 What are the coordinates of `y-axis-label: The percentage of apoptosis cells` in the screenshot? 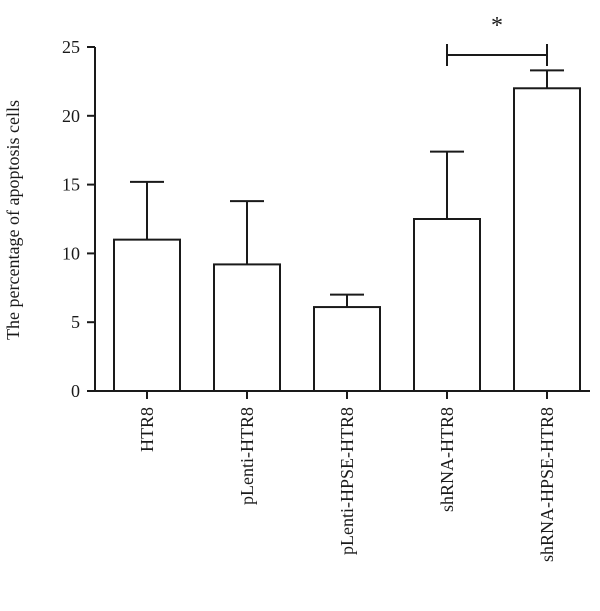 It's located at (13, 220).